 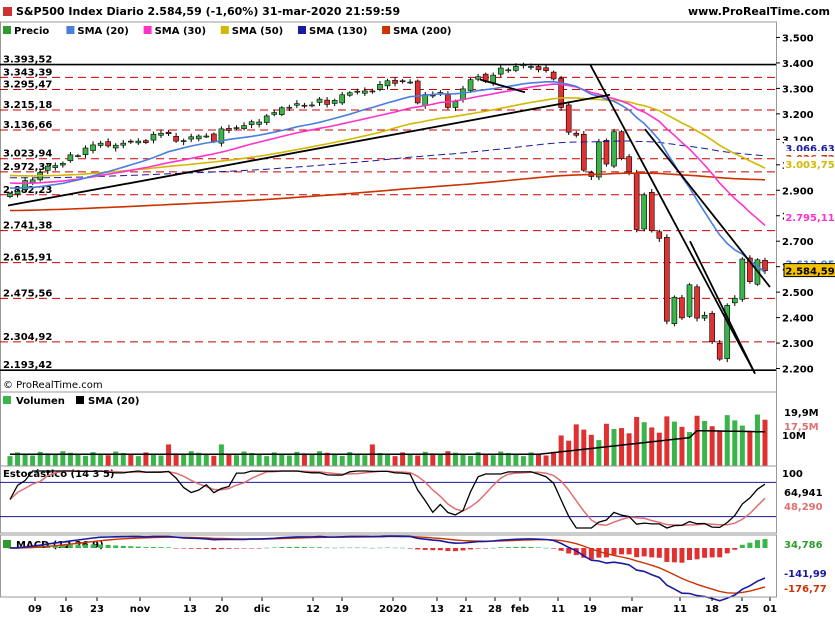 I want to click on x-tick-label-18: 18, so click(x=712, y=609).